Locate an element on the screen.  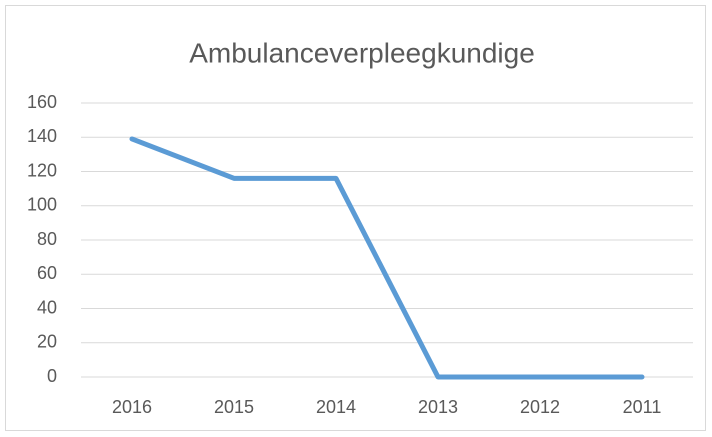
y-tick-label: 0 is located at coordinates (52, 376).